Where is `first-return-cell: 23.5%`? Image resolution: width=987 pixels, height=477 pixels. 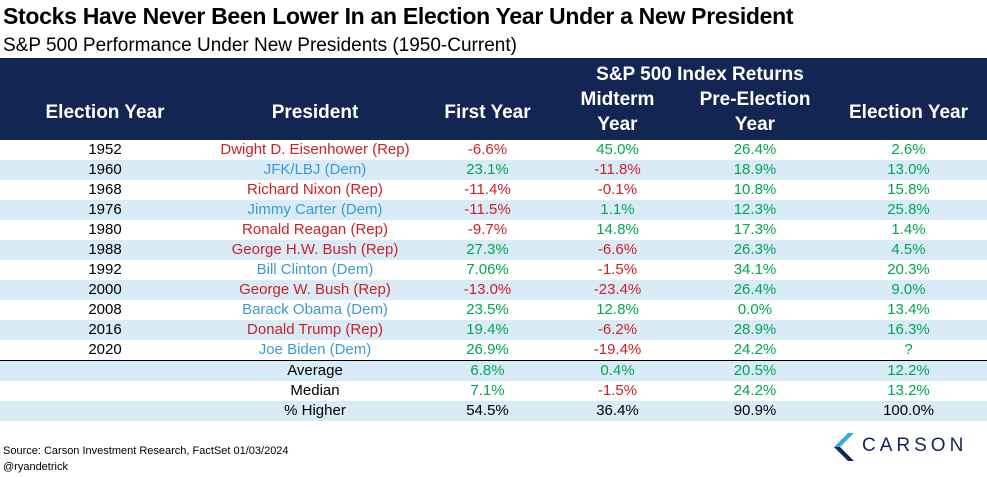 first-return-cell: 23.5% is located at coordinates (487, 309).